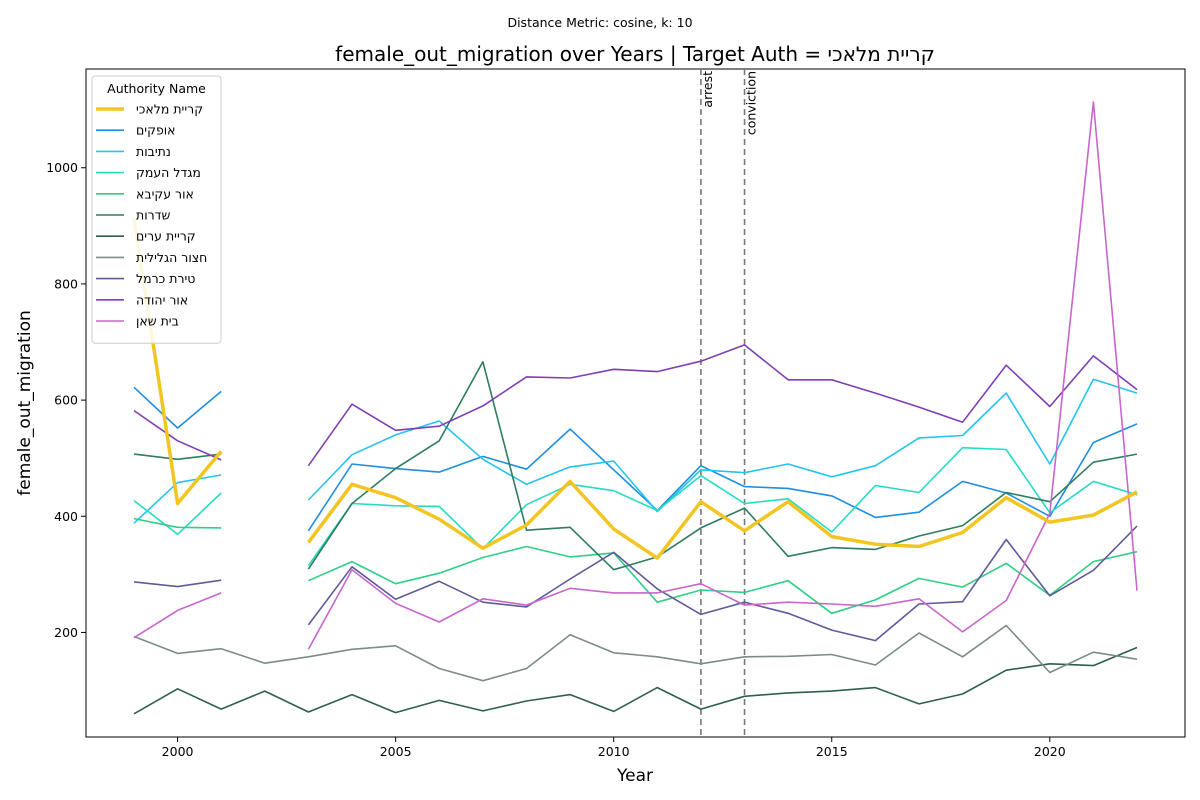 The image size is (1200, 800). What do you see at coordinates (171, 257) in the screenshot?
I see `legend-entry-label: חצור הגלילית` at bounding box center [171, 257].